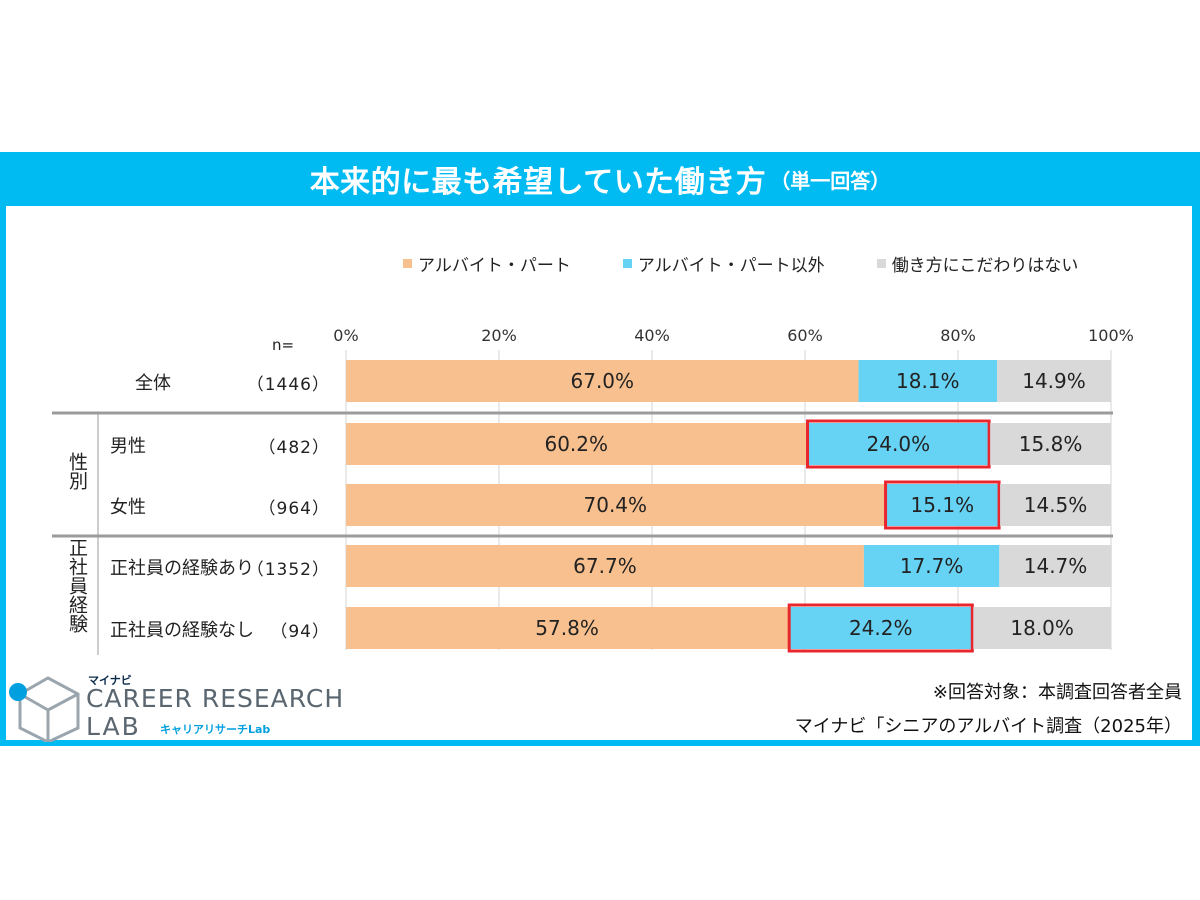  I want to click on note-text: ※回答対象：本調査回答者全員, so click(1057, 692).